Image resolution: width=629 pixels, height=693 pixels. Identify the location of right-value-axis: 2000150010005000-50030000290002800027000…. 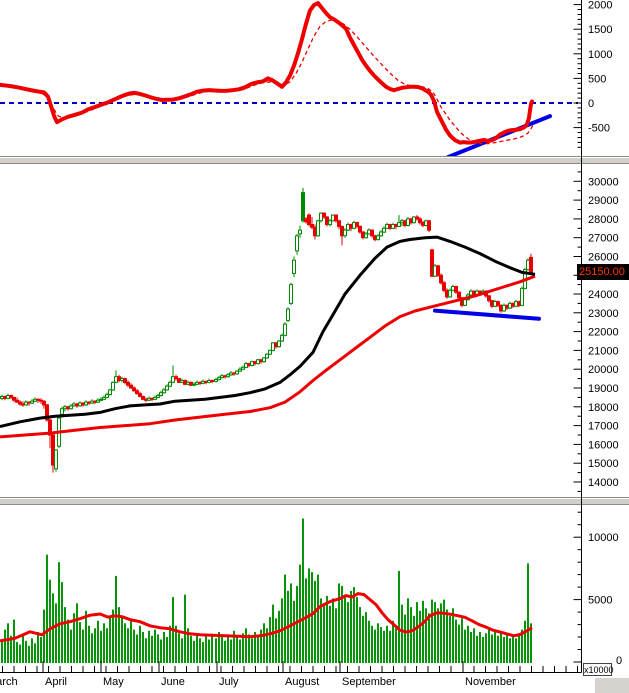
(596, 336).